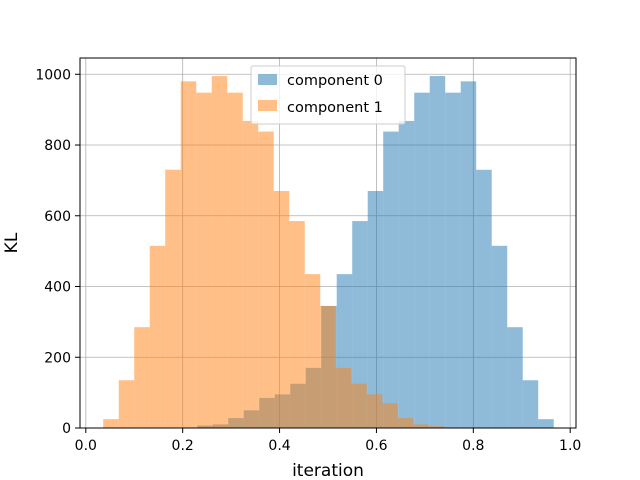 Image resolution: width=640 pixels, height=480 pixels. Describe the element at coordinates (328, 441) in the screenshot. I see `x-axis-ticks: 0.0 0.2 0.4 0.6 0.8 1.0` at that location.